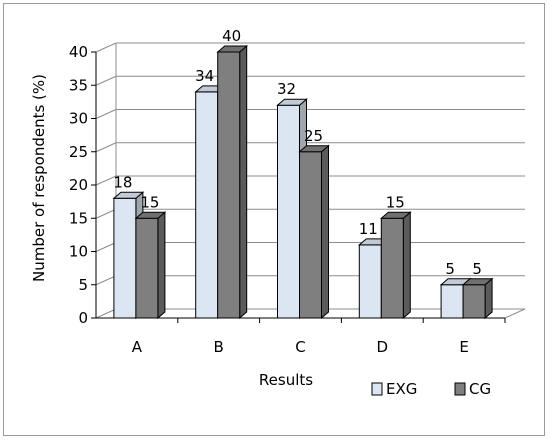  I want to click on y-tick-label: 40, so click(78, 52).